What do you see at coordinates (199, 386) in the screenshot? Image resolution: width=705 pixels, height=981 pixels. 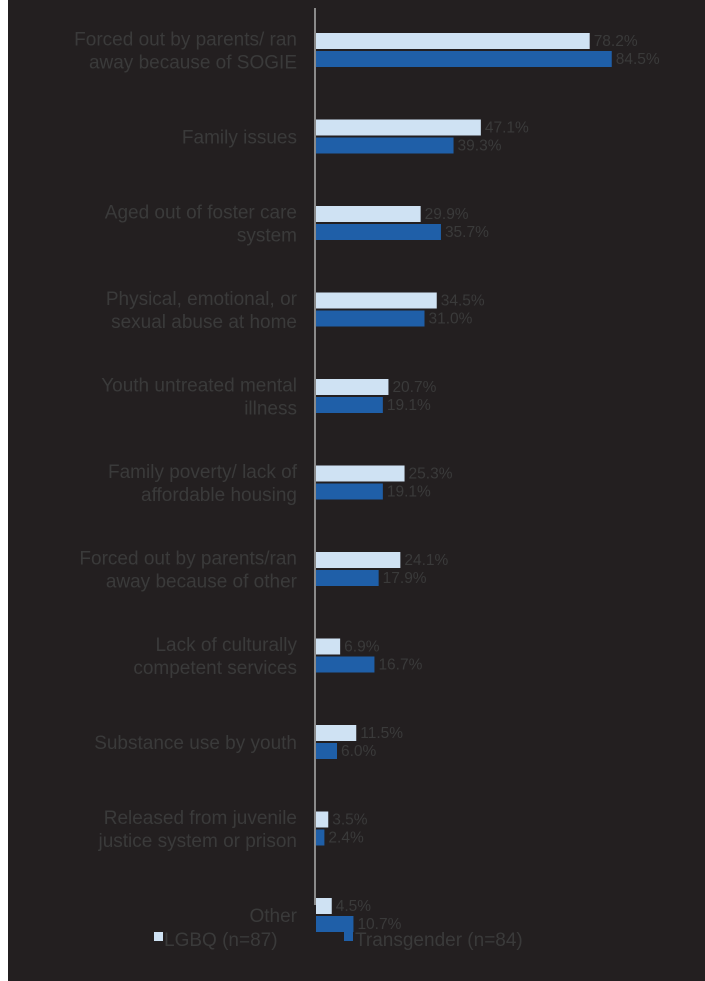 I see `category-label: Youth untreated mental` at bounding box center [199, 386].